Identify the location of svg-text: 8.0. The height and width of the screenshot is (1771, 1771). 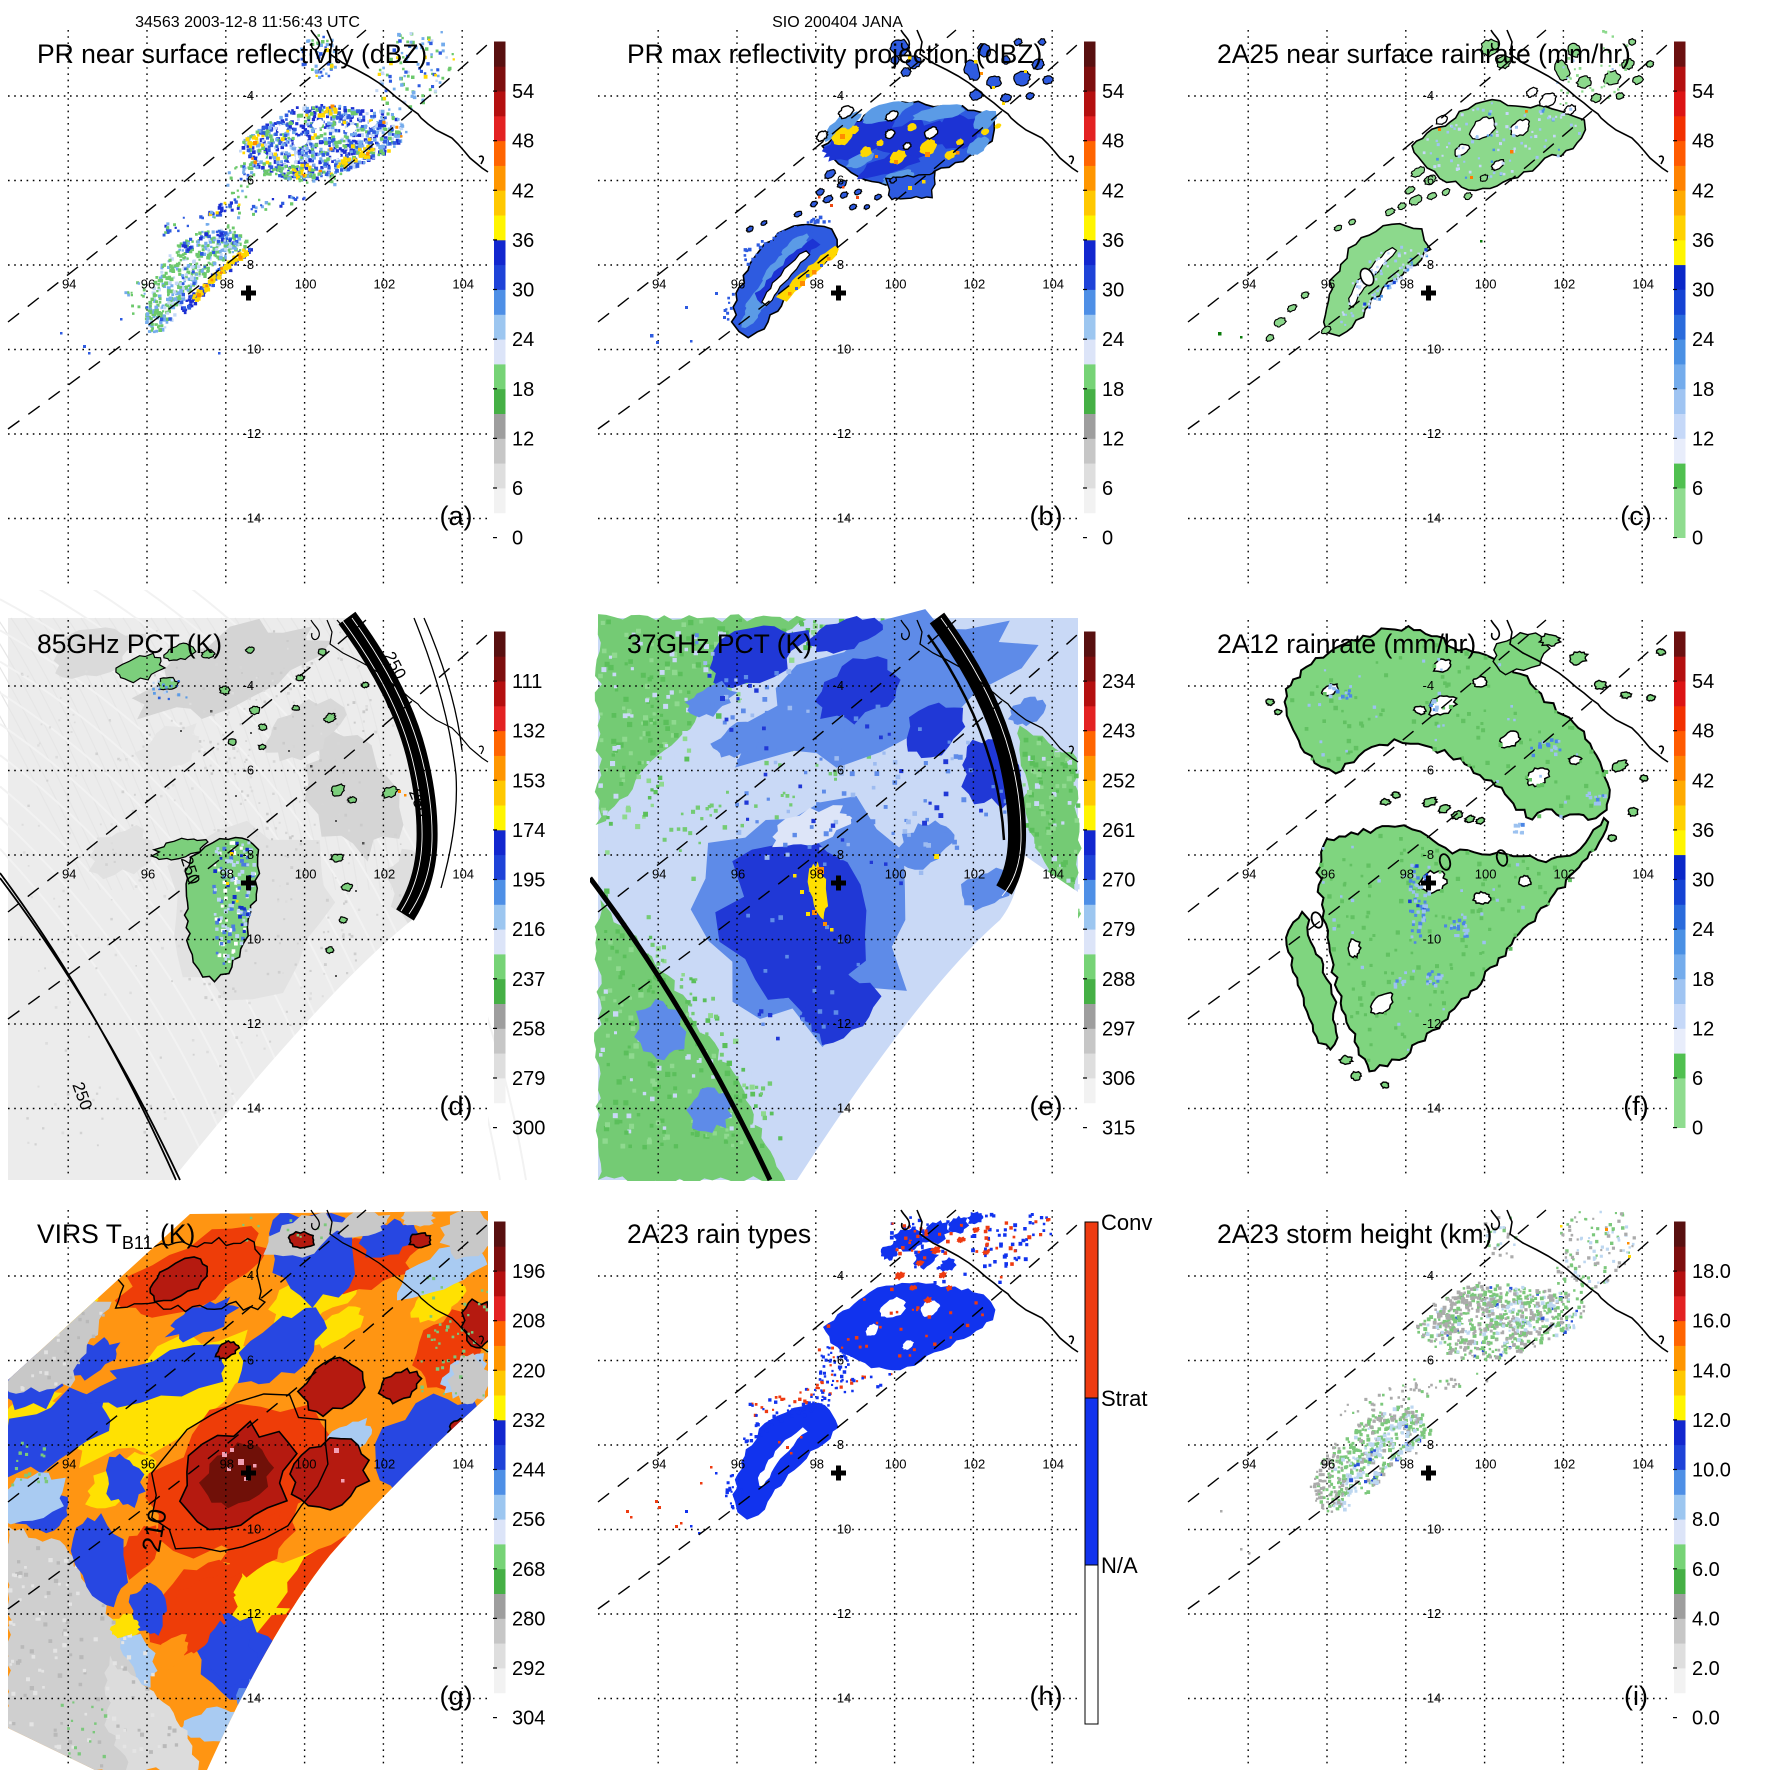
(1706, 1520).